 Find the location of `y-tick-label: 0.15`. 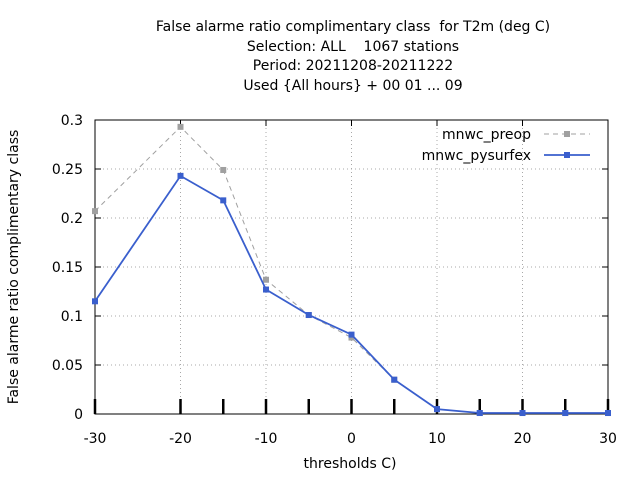

y-tick-label: 0.15 is located at coordinates (67, 268).